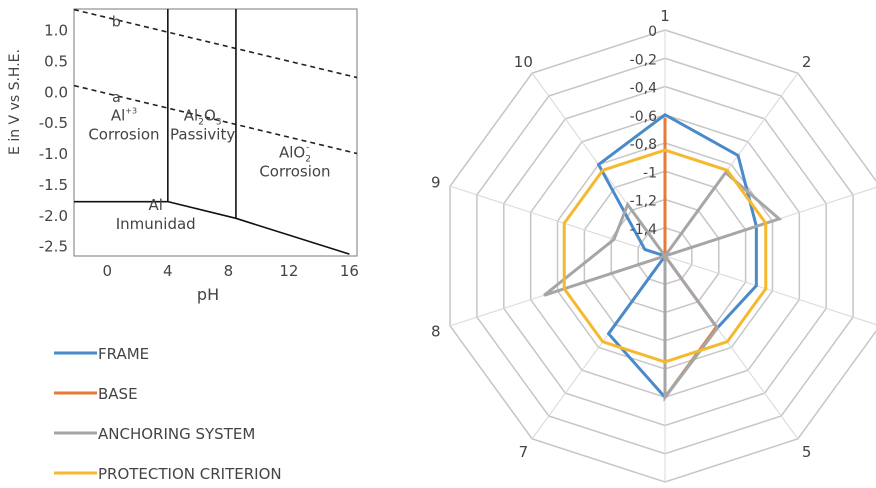 This screenshot has height=488, width=876. What do you see at coordinates (258, 227) in the screenshot?
I see `boundary-line` at bounding box center [258, 227].